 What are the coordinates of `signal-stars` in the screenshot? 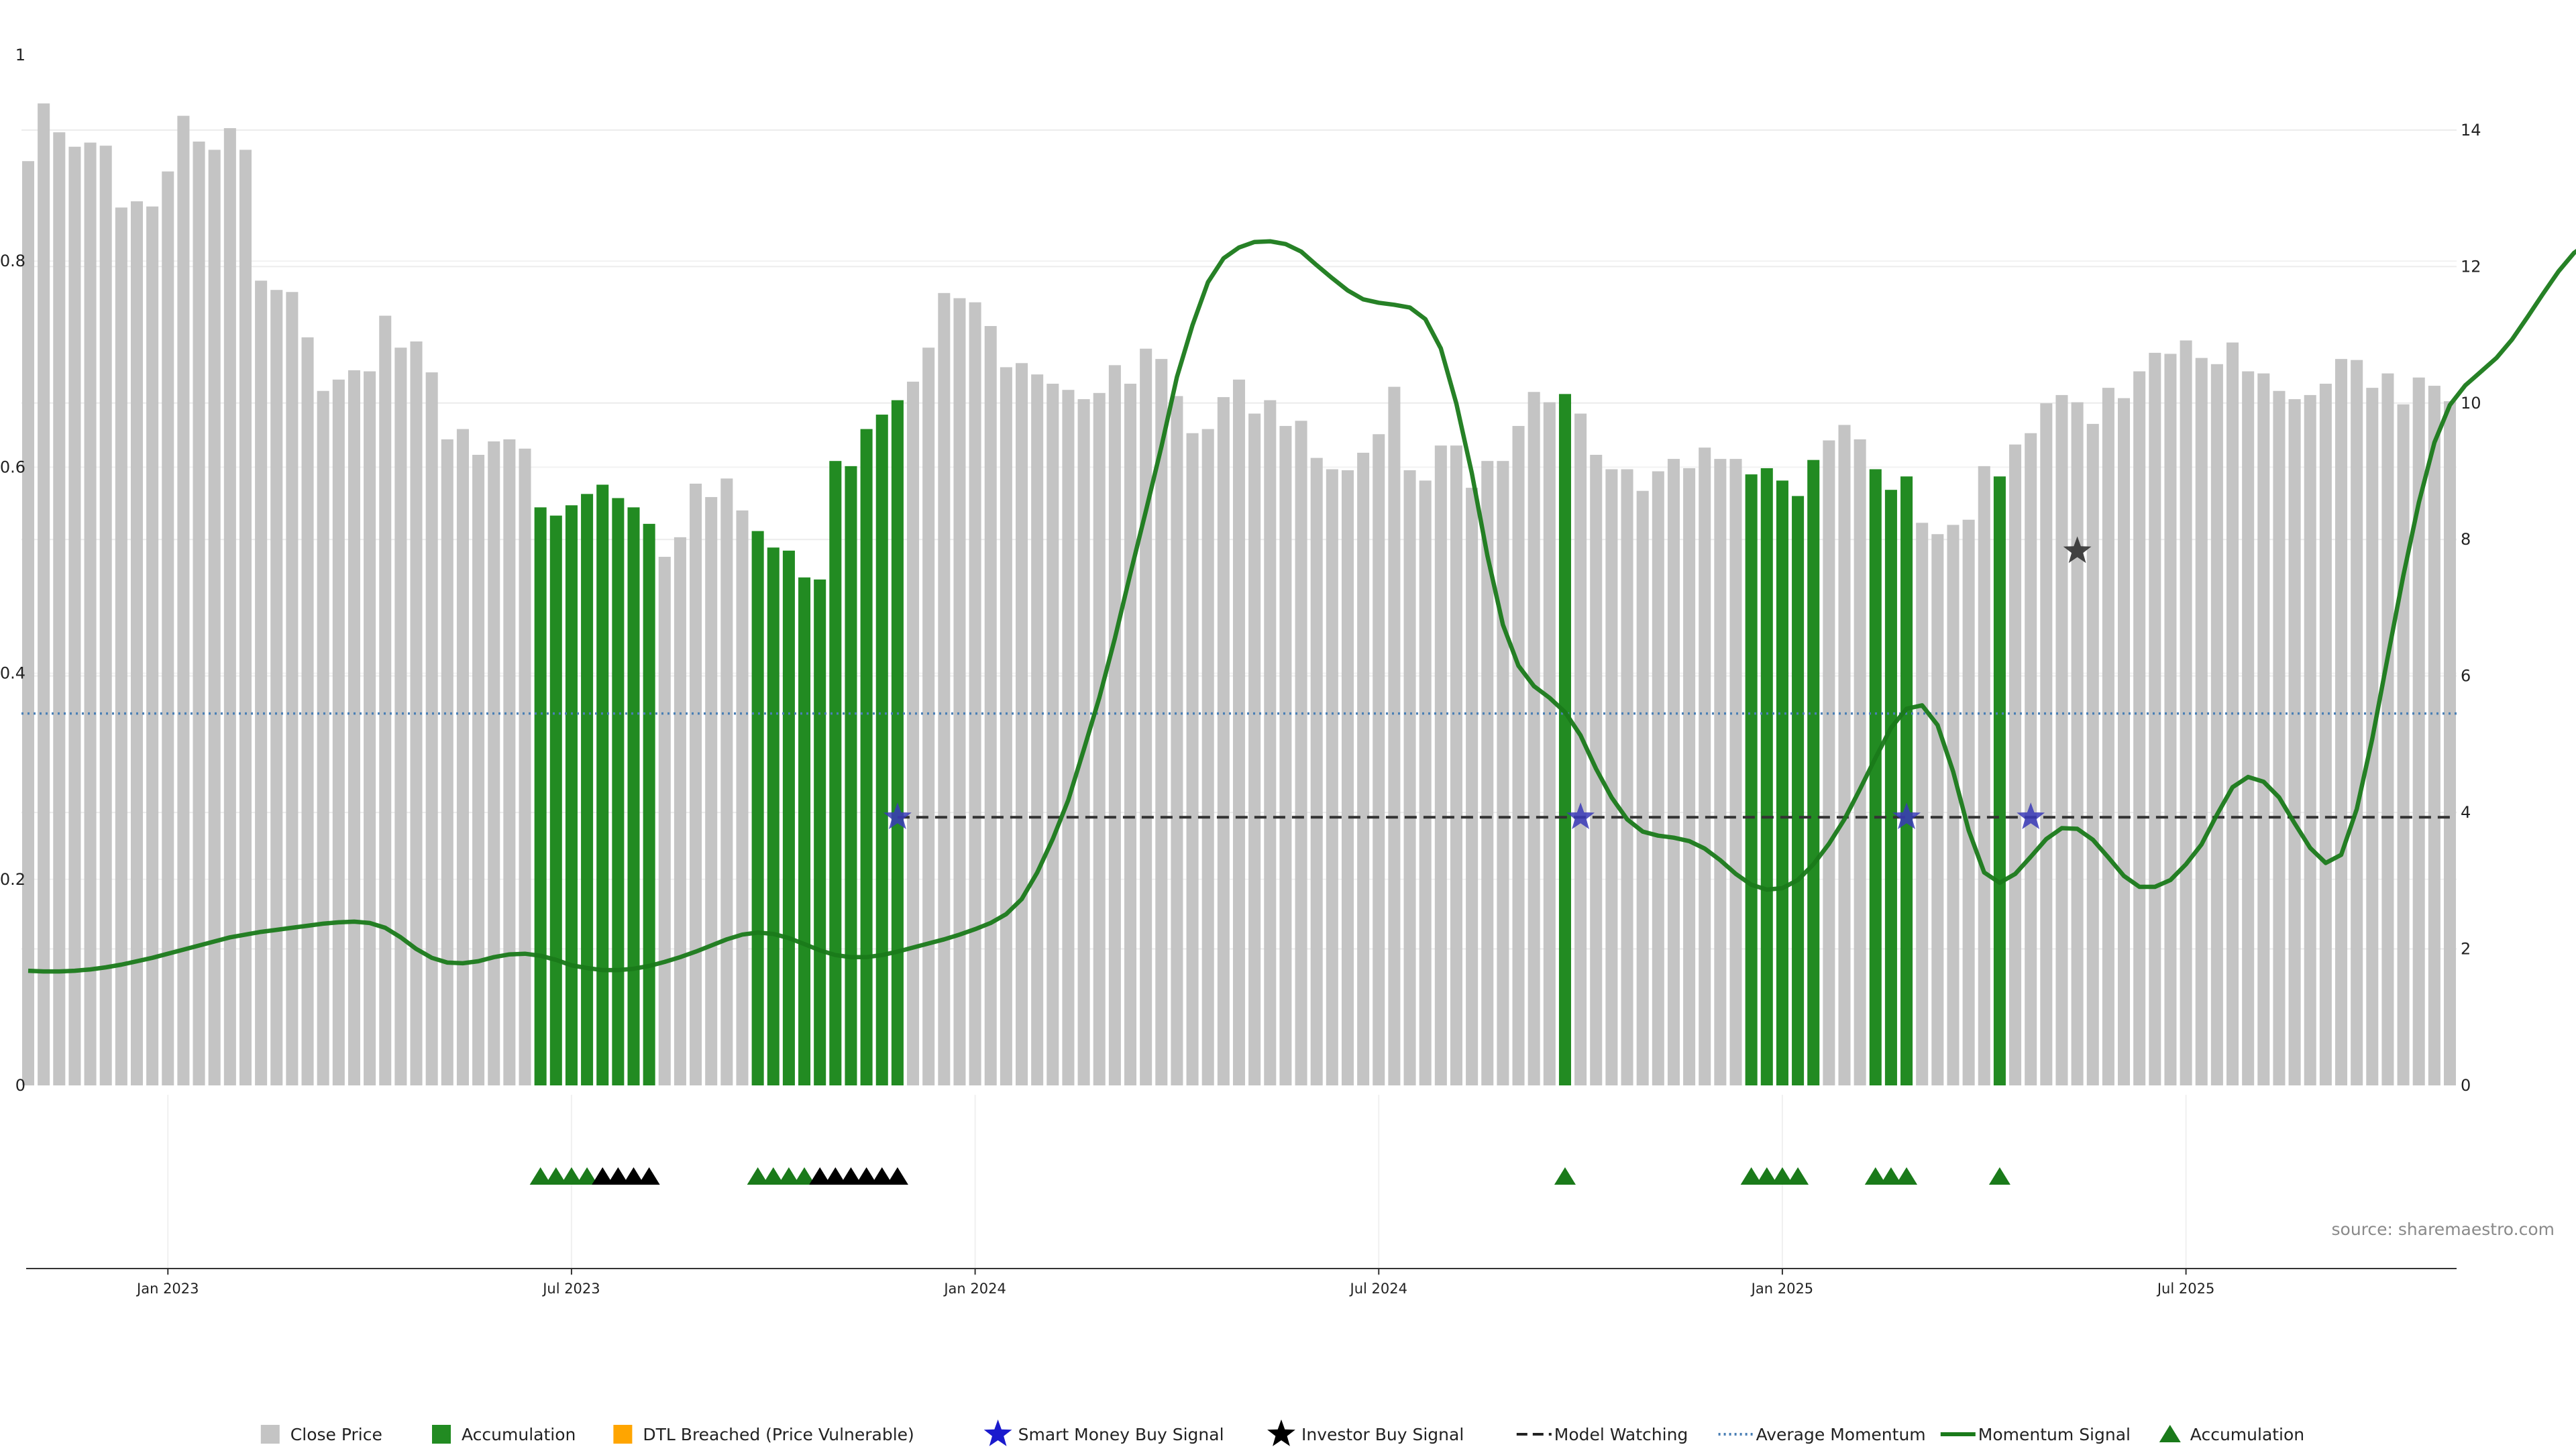 It's located at (1487, 682).